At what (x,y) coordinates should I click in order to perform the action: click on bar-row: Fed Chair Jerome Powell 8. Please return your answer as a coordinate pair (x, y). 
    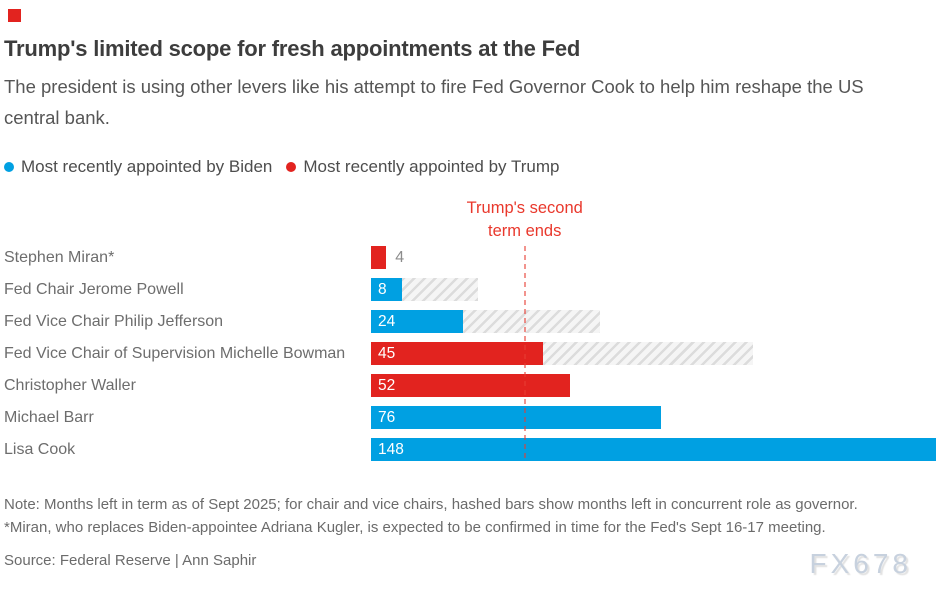
    Looking at the image, I should click on (470, 289).